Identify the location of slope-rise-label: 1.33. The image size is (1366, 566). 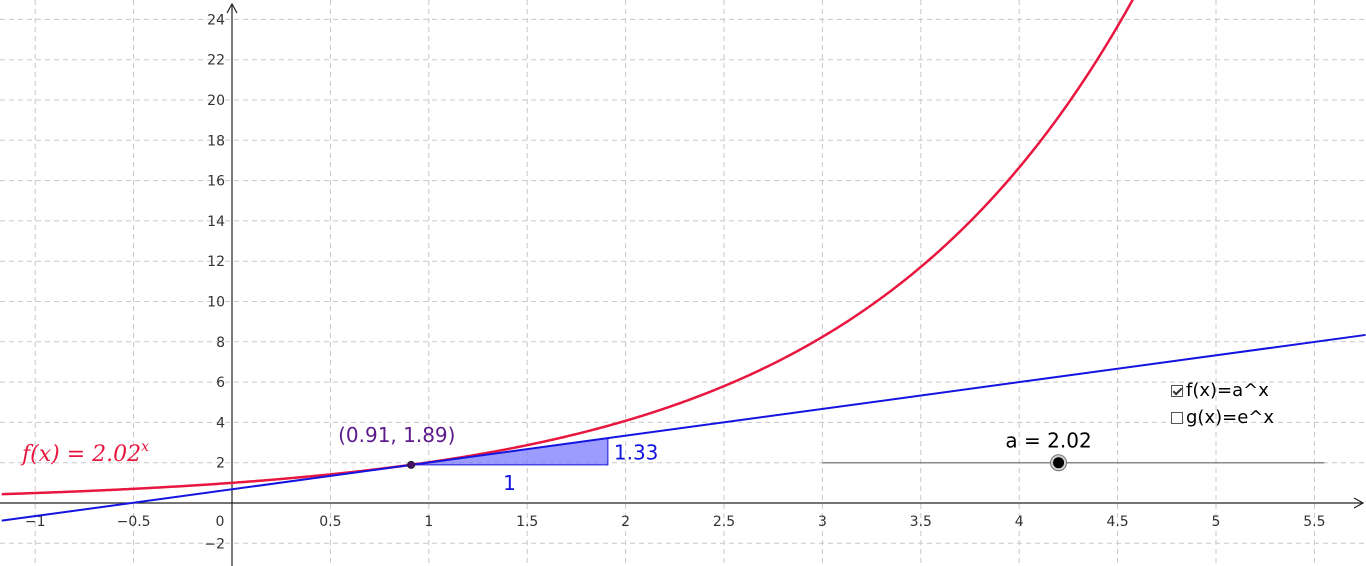
(636, 453).